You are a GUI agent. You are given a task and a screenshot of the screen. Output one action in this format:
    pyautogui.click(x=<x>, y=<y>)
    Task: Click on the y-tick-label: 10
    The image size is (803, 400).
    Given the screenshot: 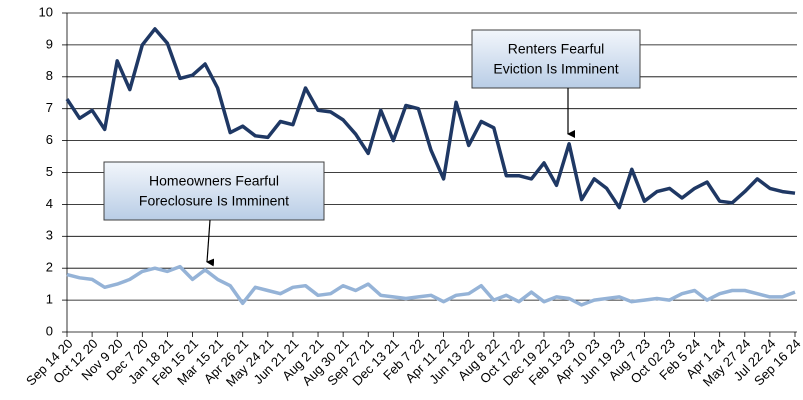 What is the action you would take?
    pyautogui.click(x=46, y=11)
    